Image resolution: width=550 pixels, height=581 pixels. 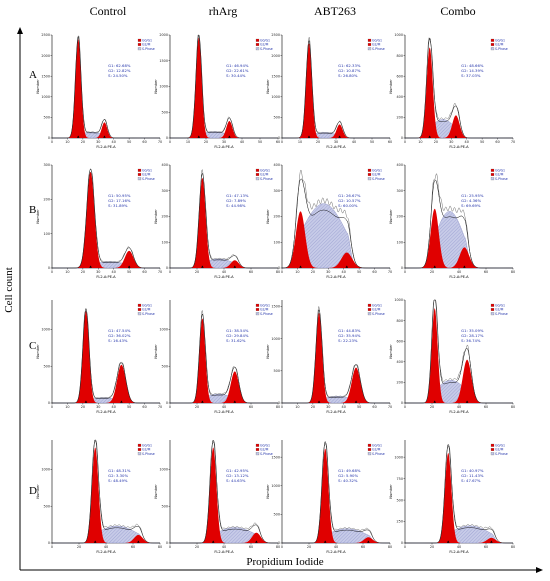 I want to click on stat-text: S: 22.23%, so click(x=348, y=340).